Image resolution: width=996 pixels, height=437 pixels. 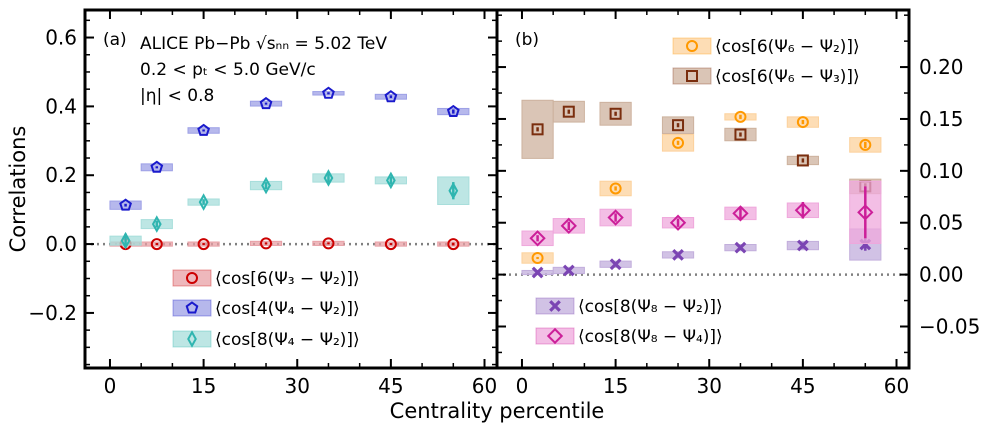 What do you see at coordinates (803, 210) in the screenshot?
I see `point-s3-p5` at bounding box center [803, 210].